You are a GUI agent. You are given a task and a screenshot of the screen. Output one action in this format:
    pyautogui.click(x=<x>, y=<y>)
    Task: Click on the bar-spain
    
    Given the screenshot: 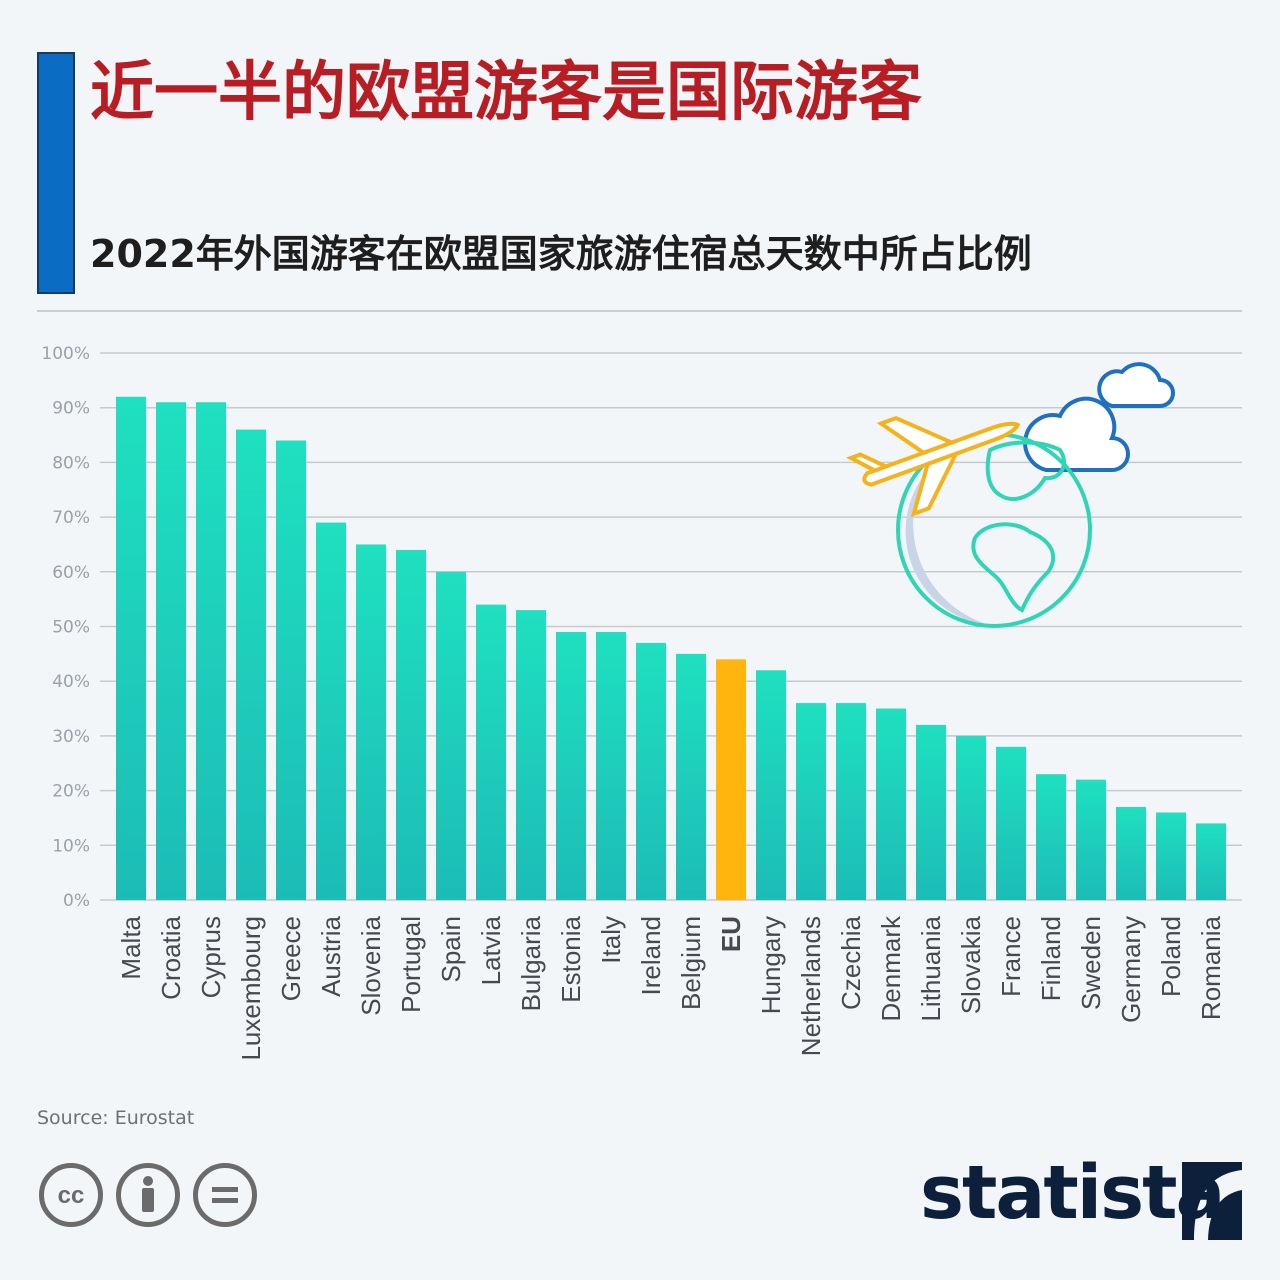 What is the action you would take?
    pyautogui.click(x=451, y=735)
    